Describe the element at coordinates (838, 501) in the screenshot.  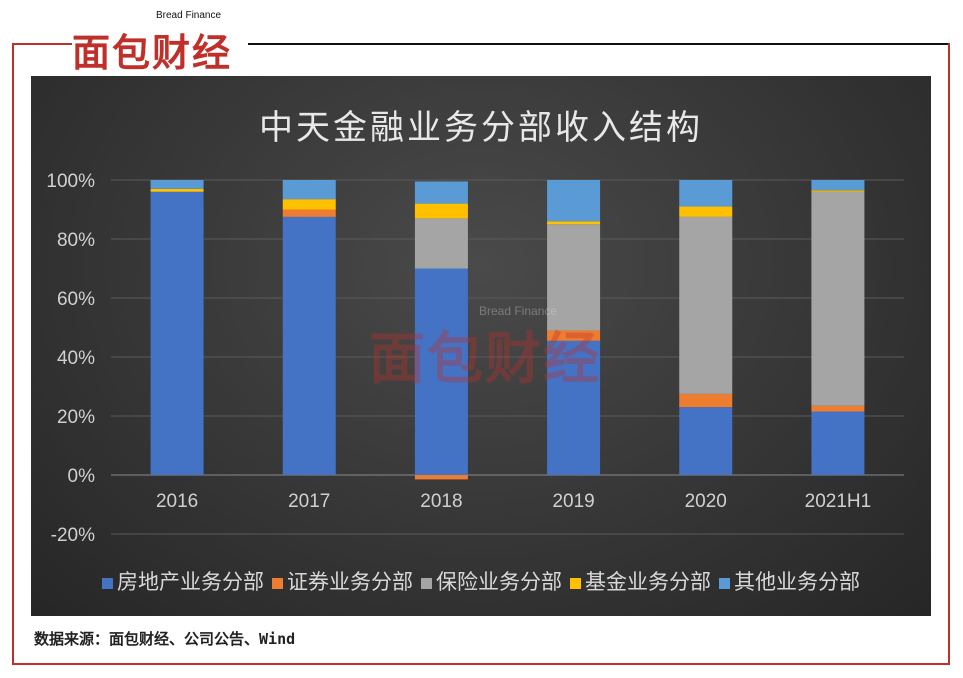
I see `x-tick-label: 2021H1` at that location.